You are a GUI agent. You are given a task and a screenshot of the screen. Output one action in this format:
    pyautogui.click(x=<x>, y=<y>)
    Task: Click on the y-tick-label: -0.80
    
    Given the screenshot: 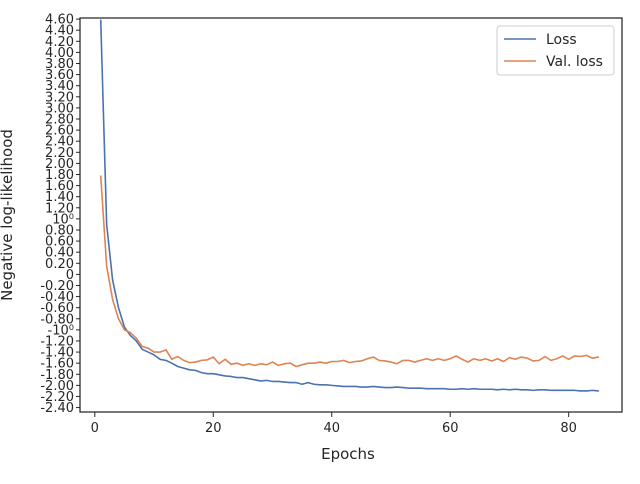 What is the action you would take?
    pyautogui.click(x=57, y=319)
    